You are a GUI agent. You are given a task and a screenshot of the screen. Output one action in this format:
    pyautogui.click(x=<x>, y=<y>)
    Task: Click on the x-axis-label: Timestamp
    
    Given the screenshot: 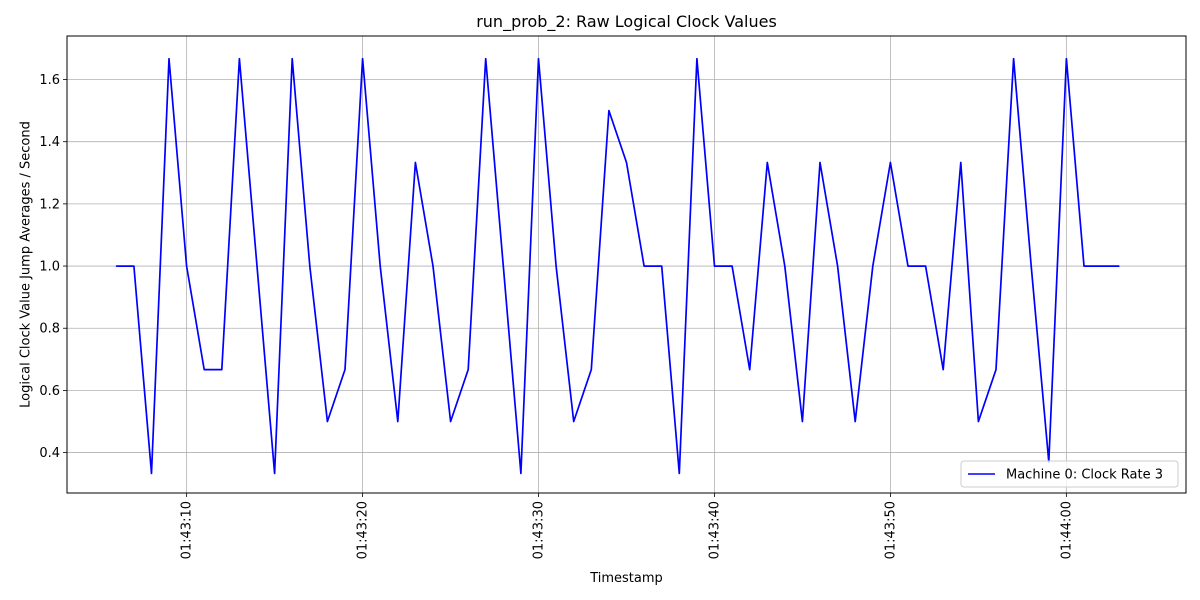 What is the action you would take?
    pyautogui.click(x=626, y=578)
    